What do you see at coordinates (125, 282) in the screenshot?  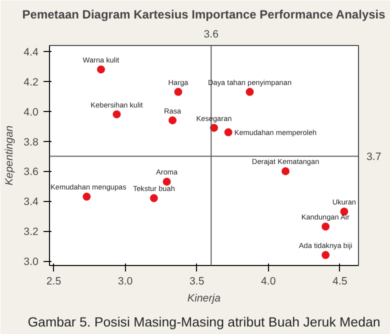 I see `x-tick-label: 3.0` at bounding box center [125, 282].